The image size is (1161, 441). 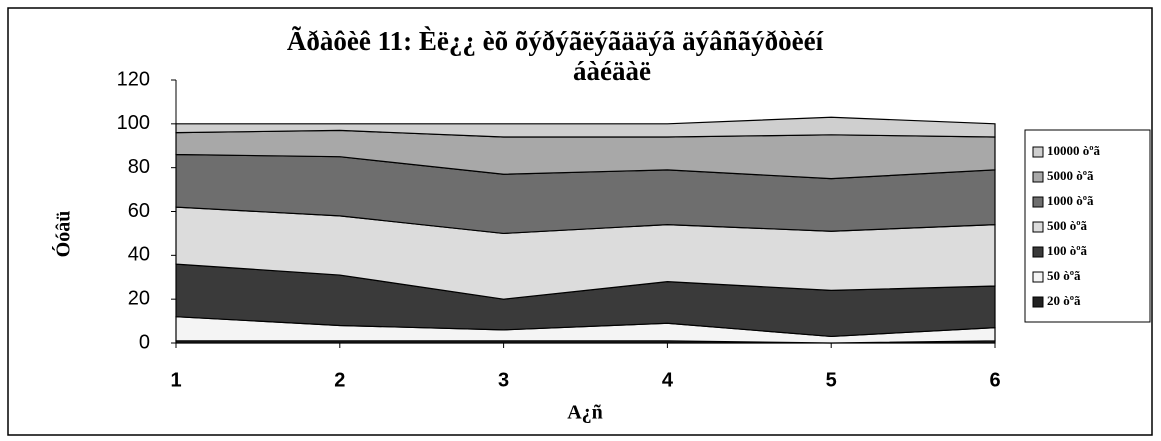 What do you see at coordinates (503, 380) in the screenshot?
I see `x-tick-label: 3` at bounding box center [503, 380].